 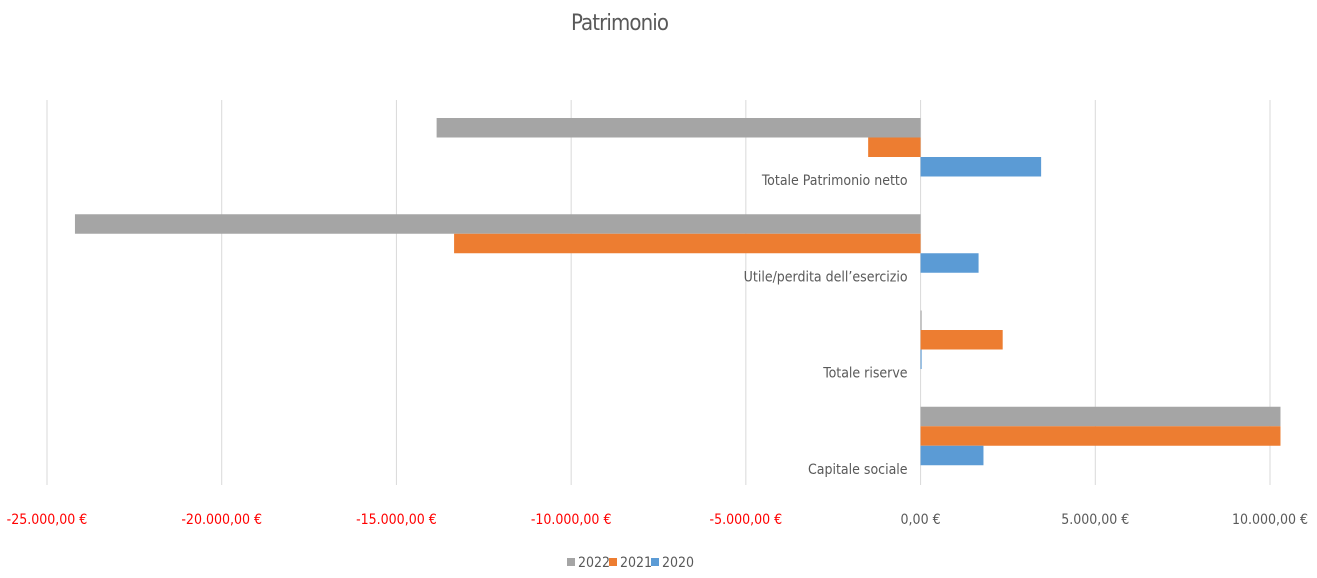 I want to click on x-tick-label: 0,00 €, so click(x=921, y=520).